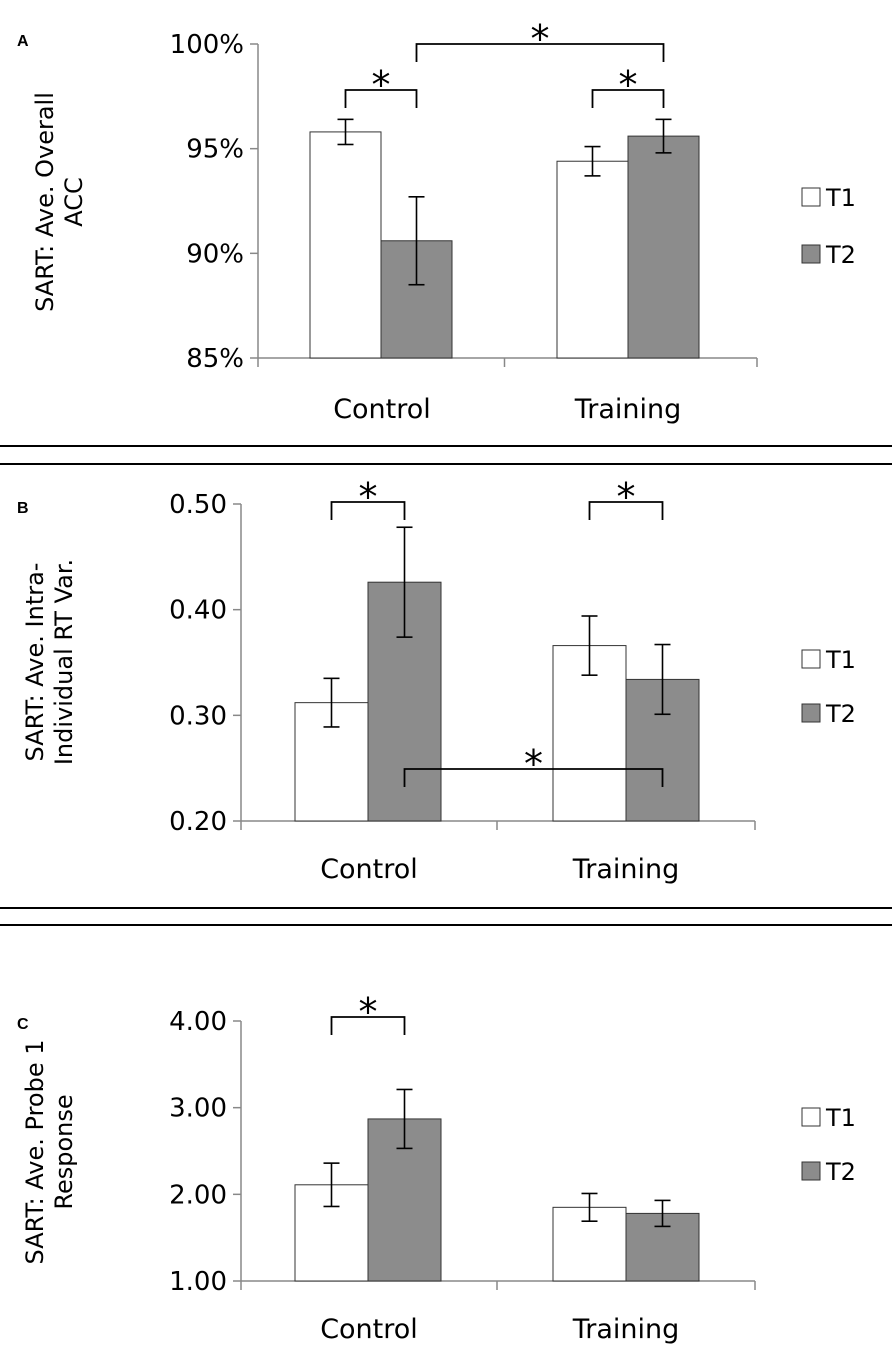 This screenshot has height=1357, width=892. I want to click on y-tick-label: 90%, so click(215, 254).